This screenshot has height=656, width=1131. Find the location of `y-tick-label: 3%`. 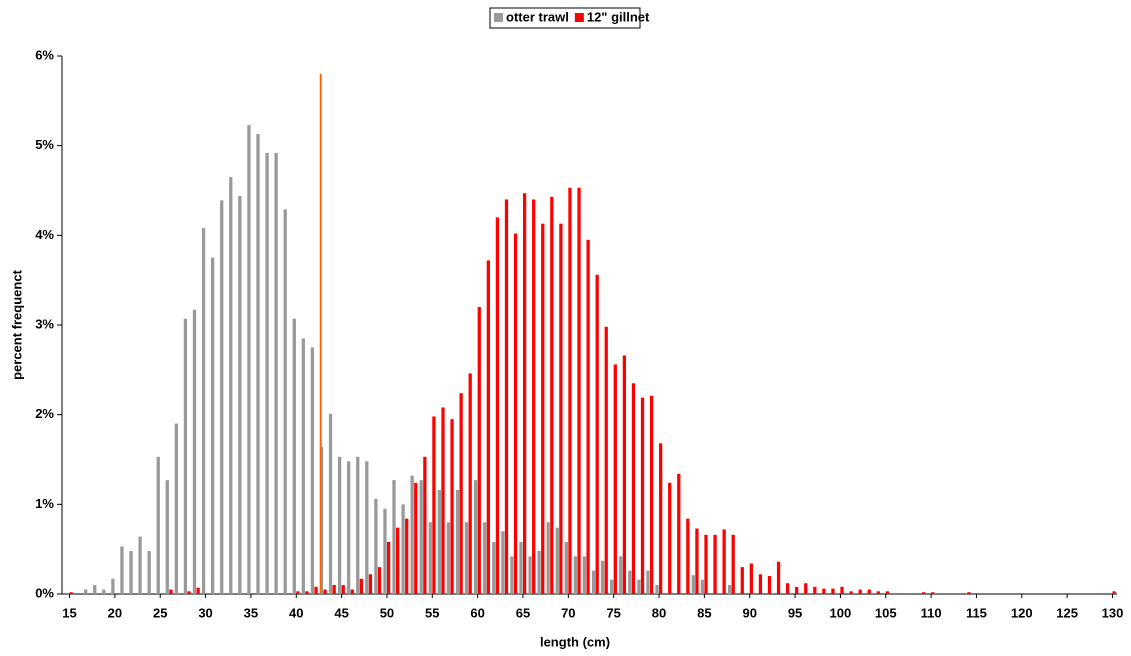

y-tick-label: 3% is located at coordinates (44, 323).